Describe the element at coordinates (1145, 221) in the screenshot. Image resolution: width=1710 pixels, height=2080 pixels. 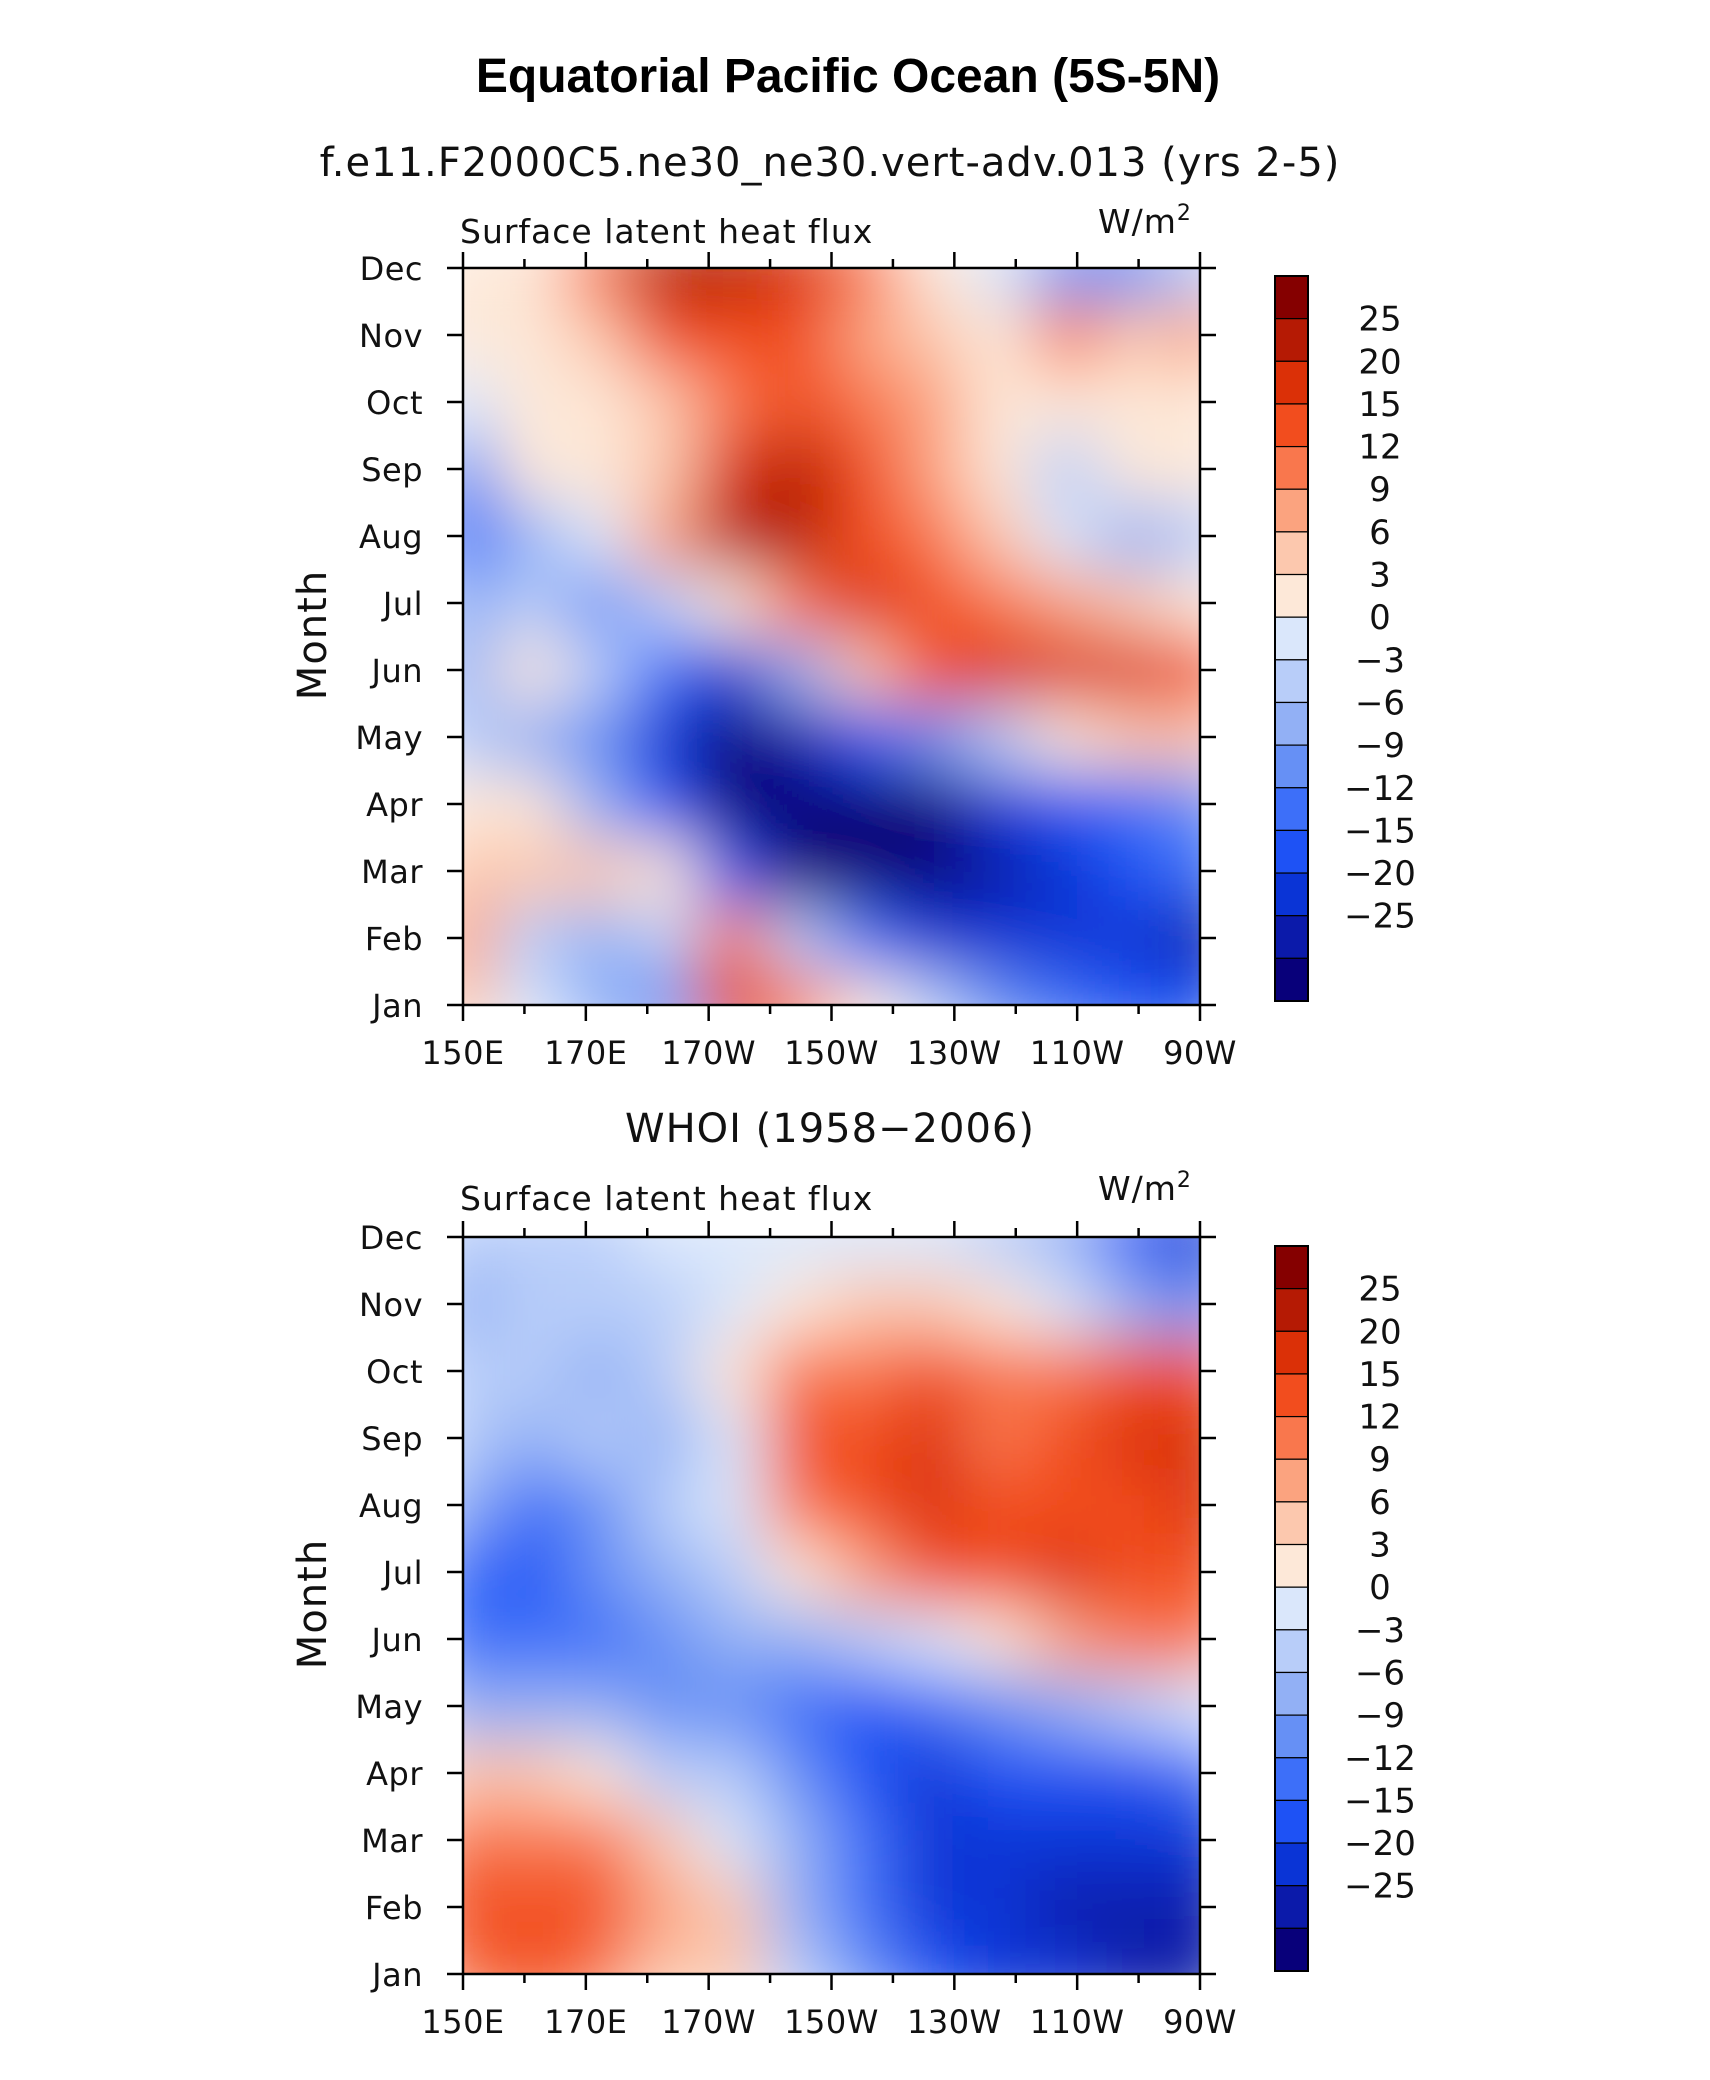
I see `panel-1-units-label: W/m2` at that location.